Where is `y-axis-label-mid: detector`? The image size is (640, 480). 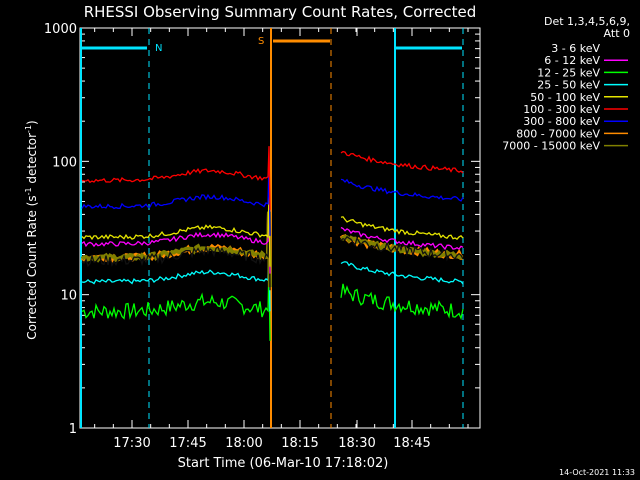
y-axis-label-mid: detector is located at coordinates (32, 160).